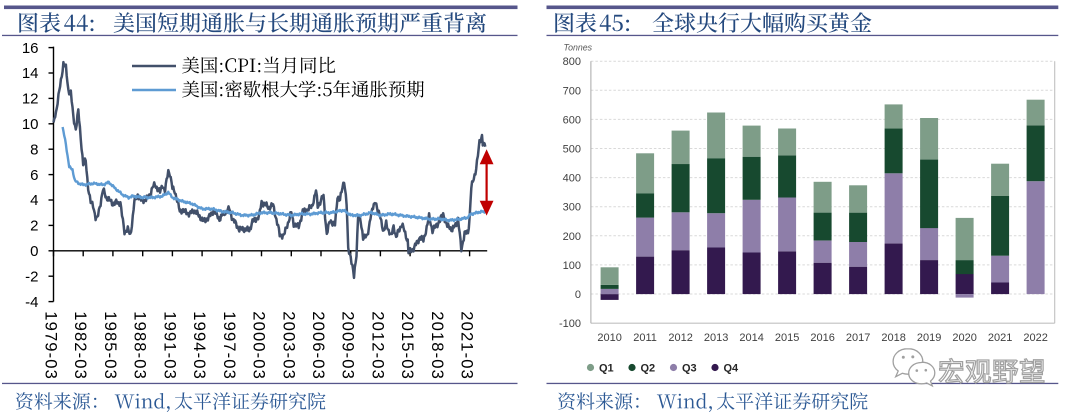 This screenshot has height=417, width=1080. I want to click on svg-text: 2017, so click(858, 338).